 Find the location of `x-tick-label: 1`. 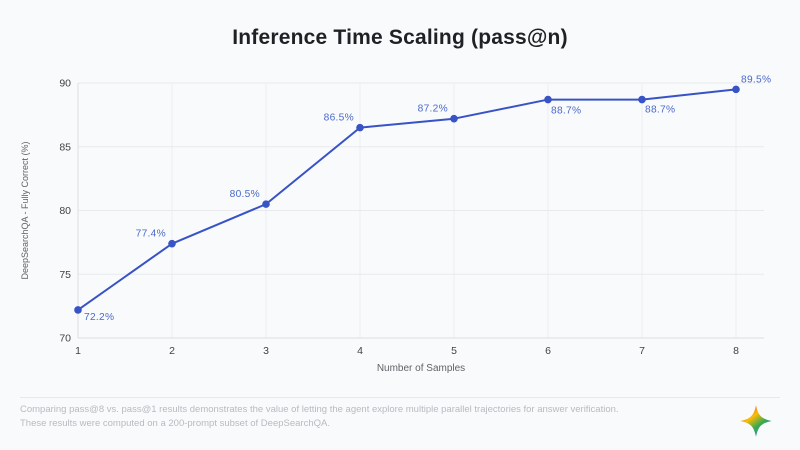

x-tick-label: 1 is located at coordinates (78, 351).